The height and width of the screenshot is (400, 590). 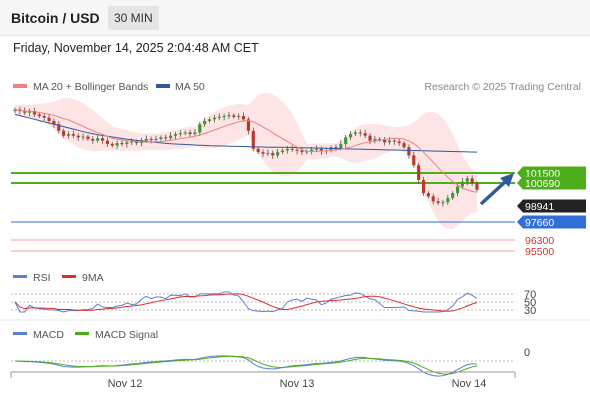 I want to click on x-tick-nov12: Nov 12, so click(x=125, y=384).